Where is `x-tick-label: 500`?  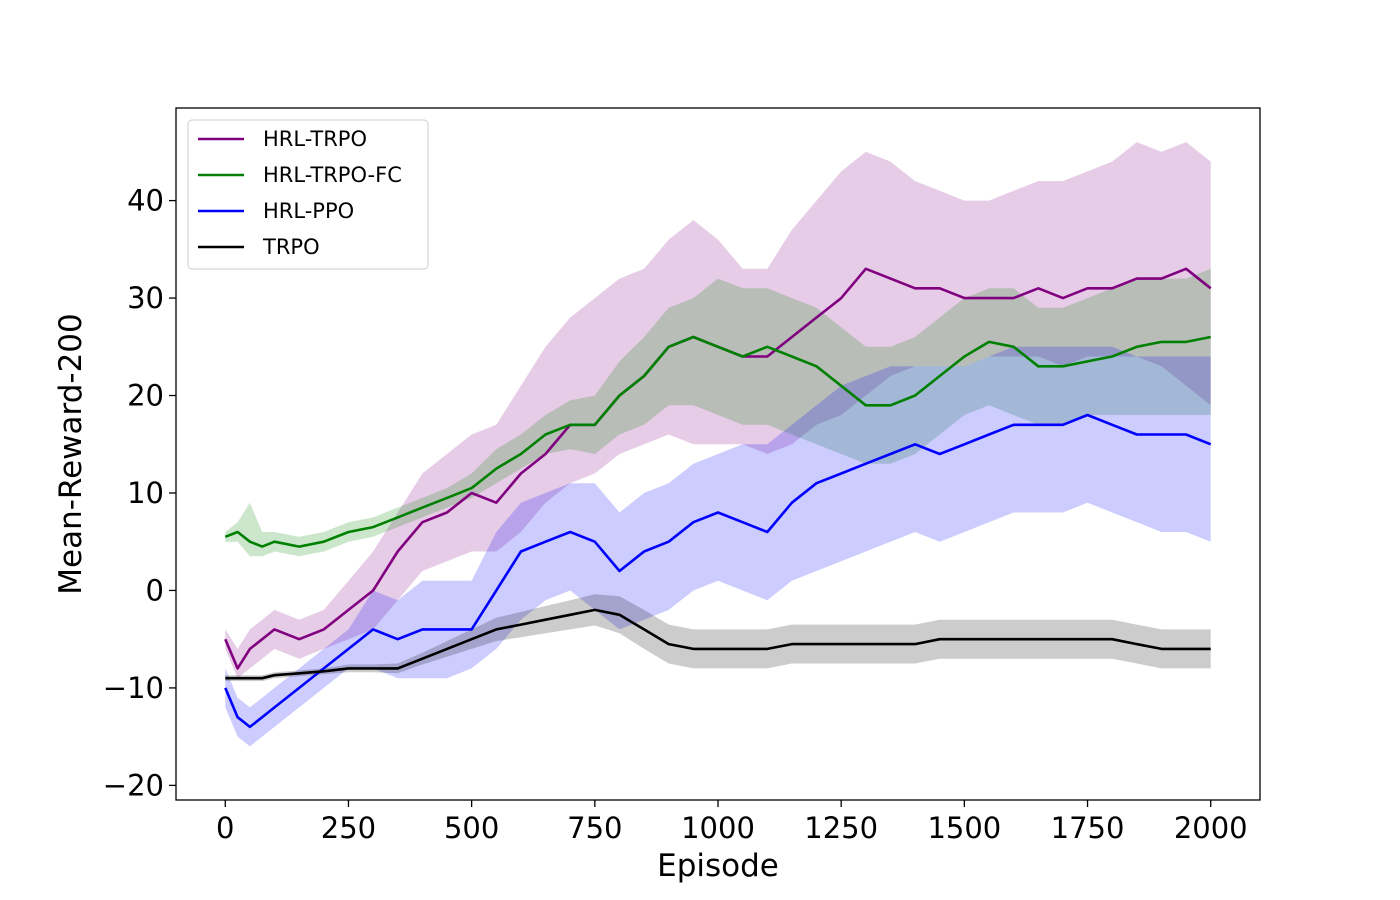
x-tick-label: 500 is located at coordinates (471, 828).